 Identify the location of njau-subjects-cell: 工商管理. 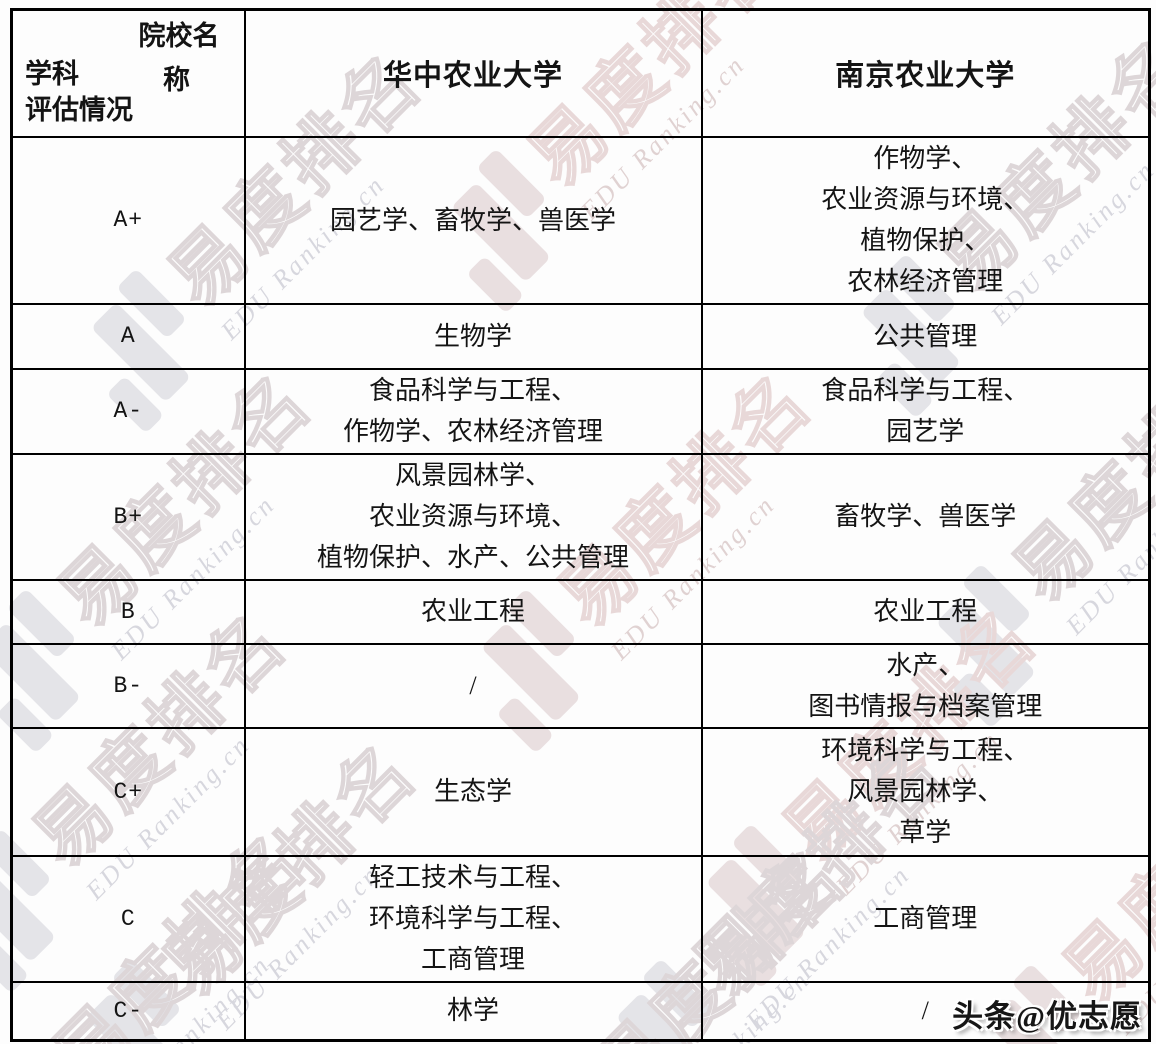
(925, 918).